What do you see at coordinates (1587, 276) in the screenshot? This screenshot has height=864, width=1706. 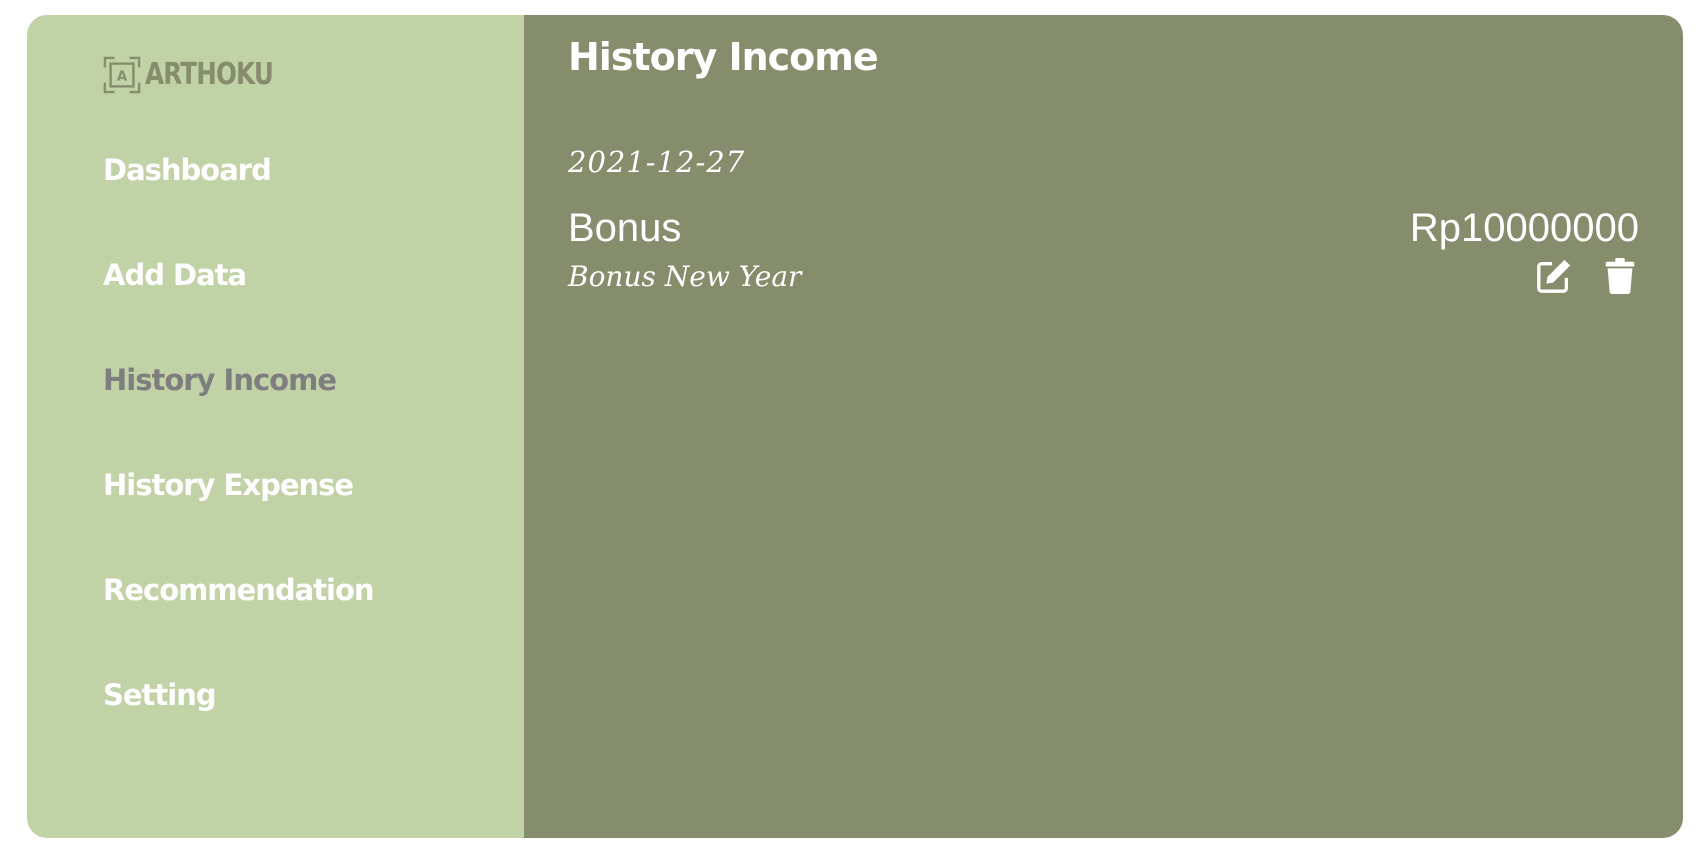 I see `record-actions` at bounding box center [1587, 276].